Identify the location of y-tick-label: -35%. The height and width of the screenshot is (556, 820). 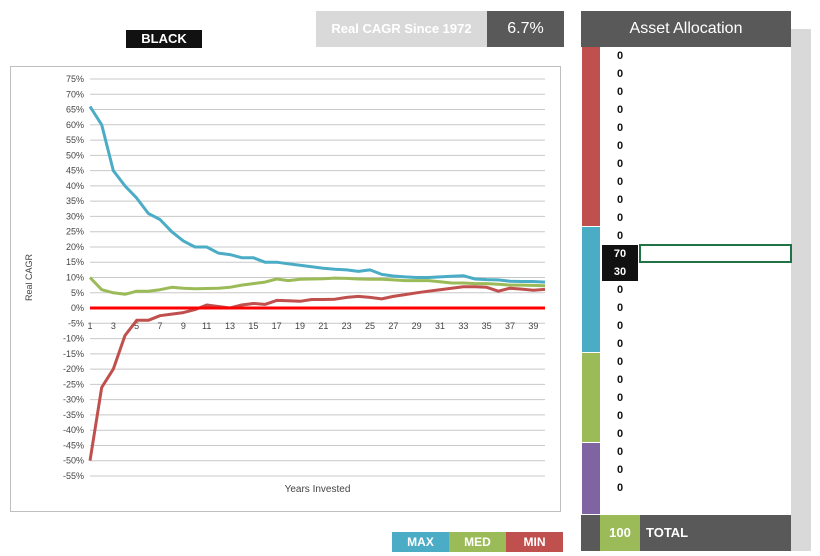
(73, 415).